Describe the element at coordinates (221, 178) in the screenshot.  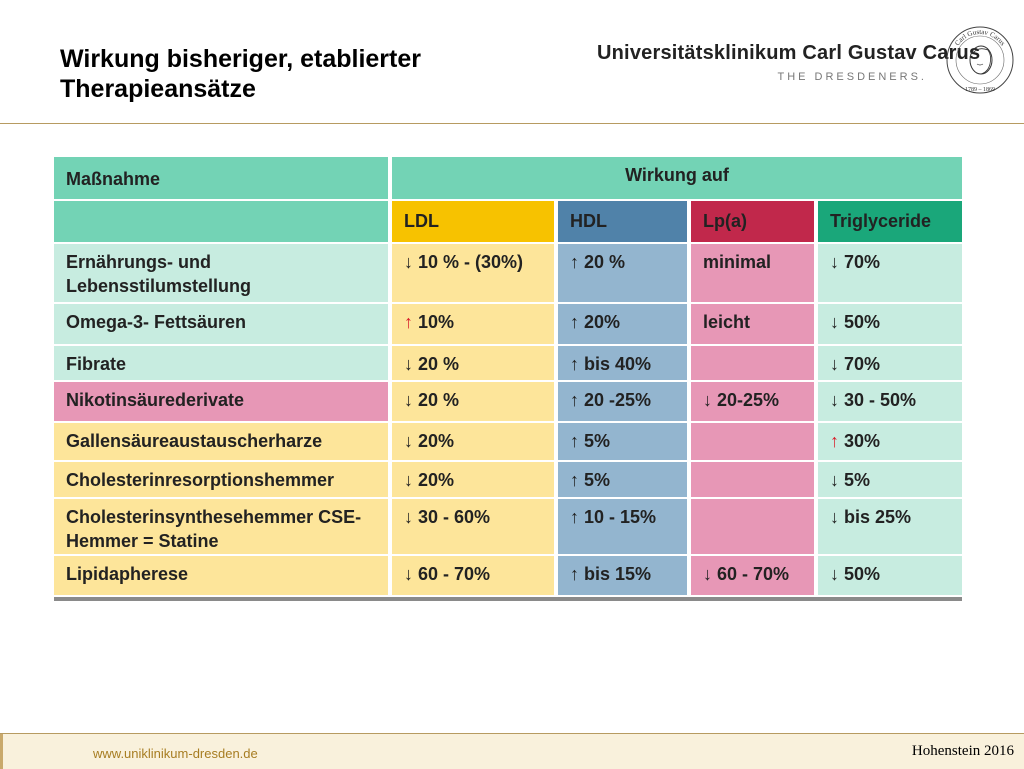
I see `measure-header-cell: Maßnahme` at that location.